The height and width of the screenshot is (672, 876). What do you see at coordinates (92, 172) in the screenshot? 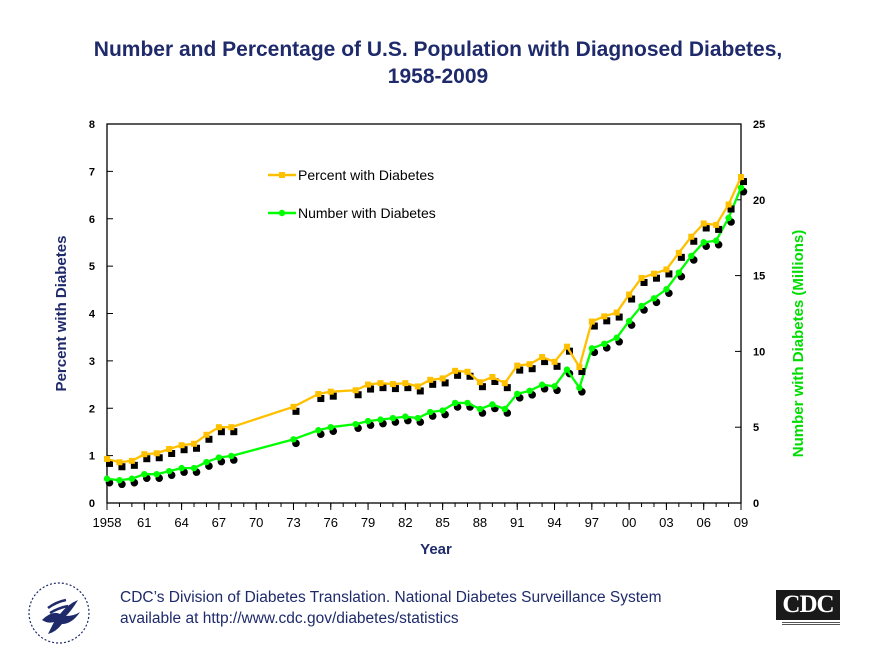
I see `y-left-tick-label: 7` at bounding box center [92, 172].